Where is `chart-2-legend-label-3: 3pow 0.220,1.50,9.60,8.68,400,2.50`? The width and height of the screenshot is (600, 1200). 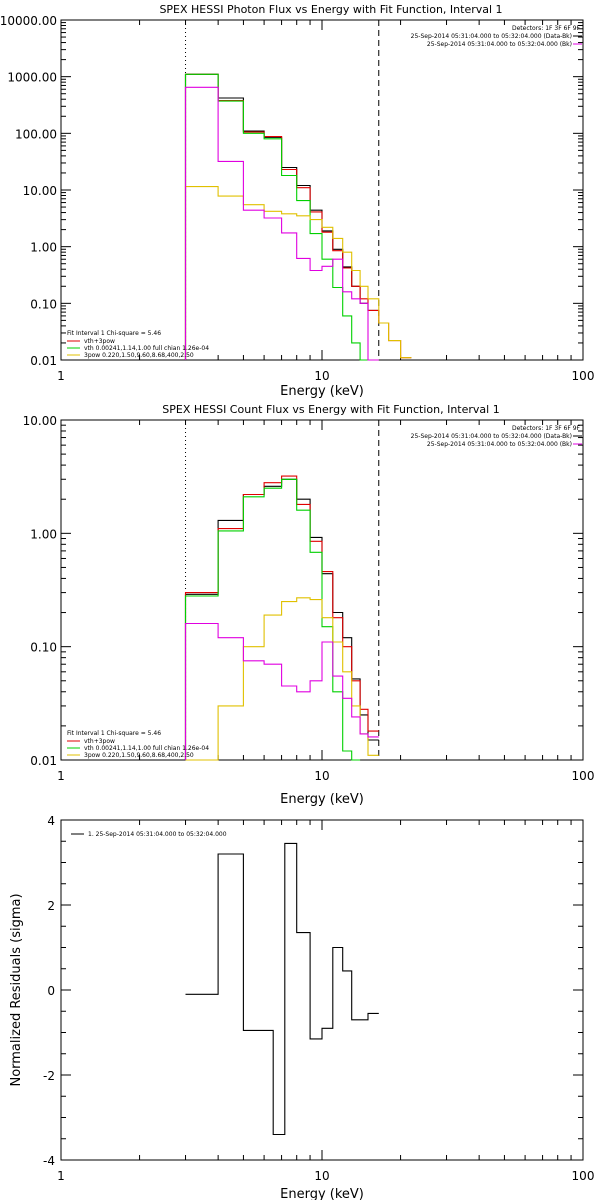 chart-2-legend-label-3: 3pow 0.220,1.50,9.60,8.68,400,2.50 is located at coordinates (139, 755).